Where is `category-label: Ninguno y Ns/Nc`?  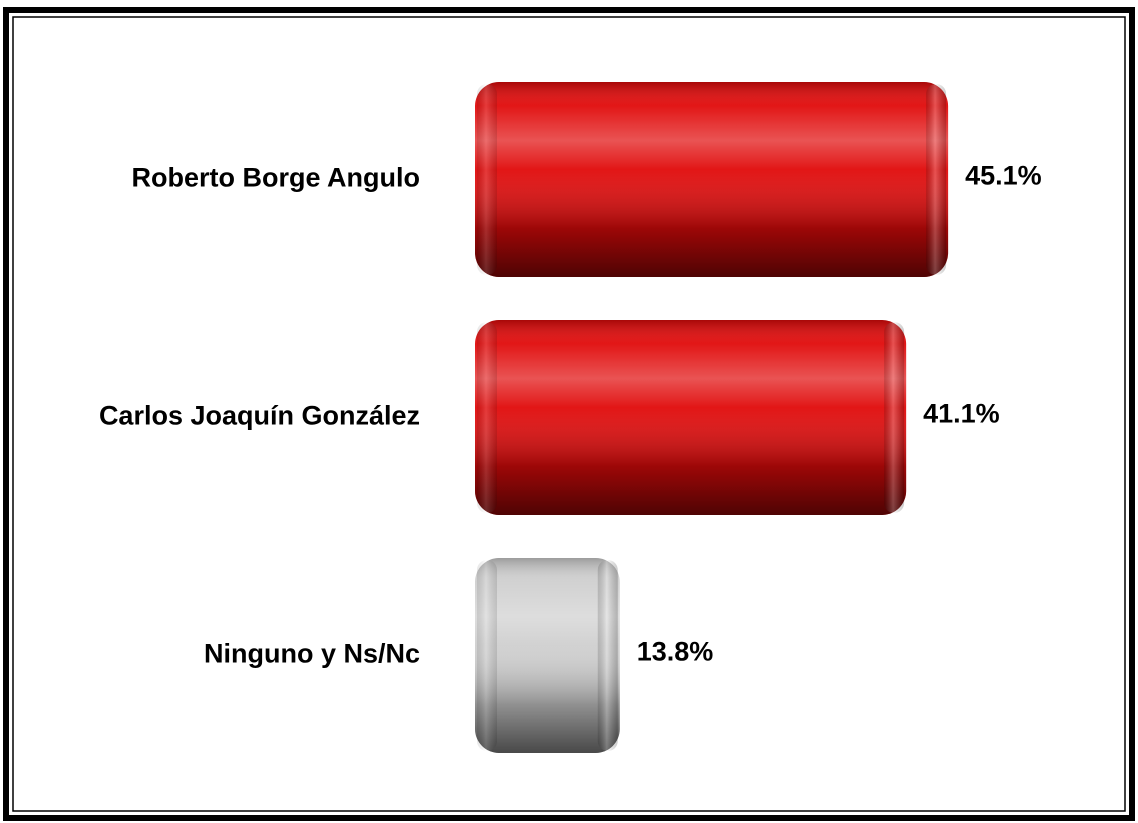 category-label: Ninguno y Ns/Nc is located at coordinates (312, 654).